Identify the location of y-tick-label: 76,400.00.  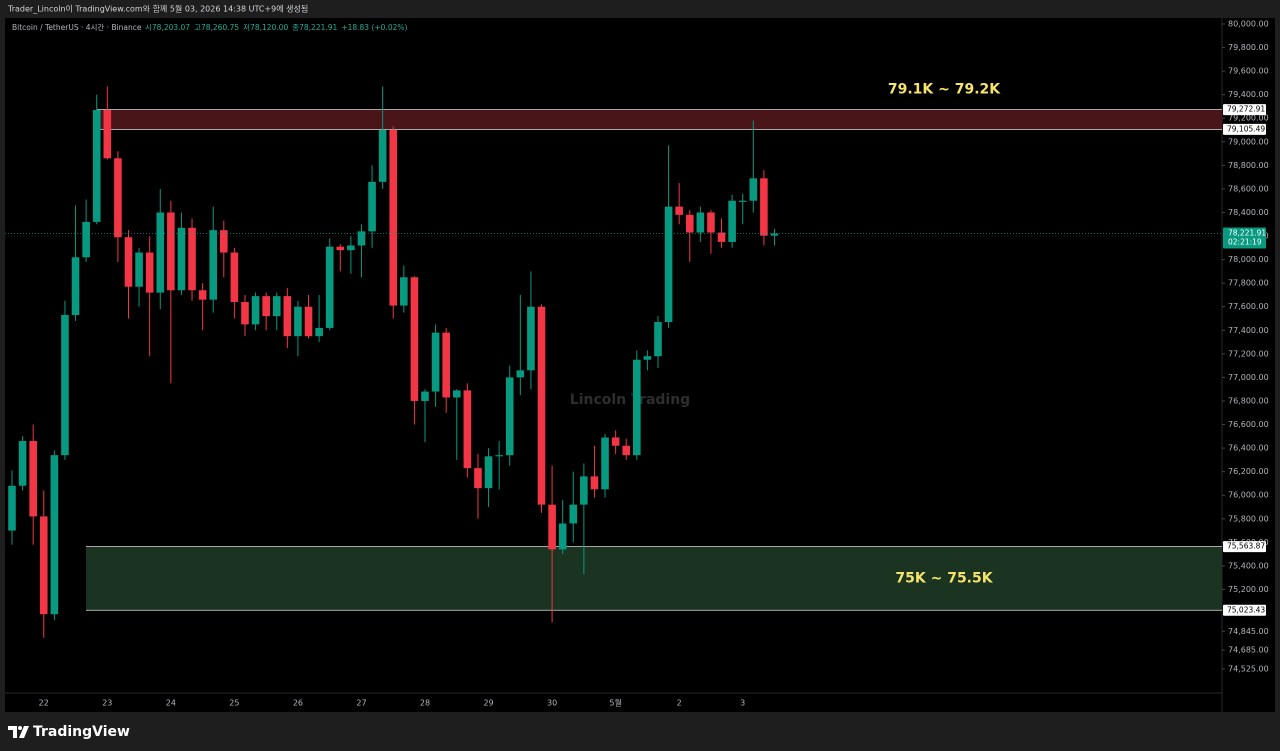
(1248, 448).